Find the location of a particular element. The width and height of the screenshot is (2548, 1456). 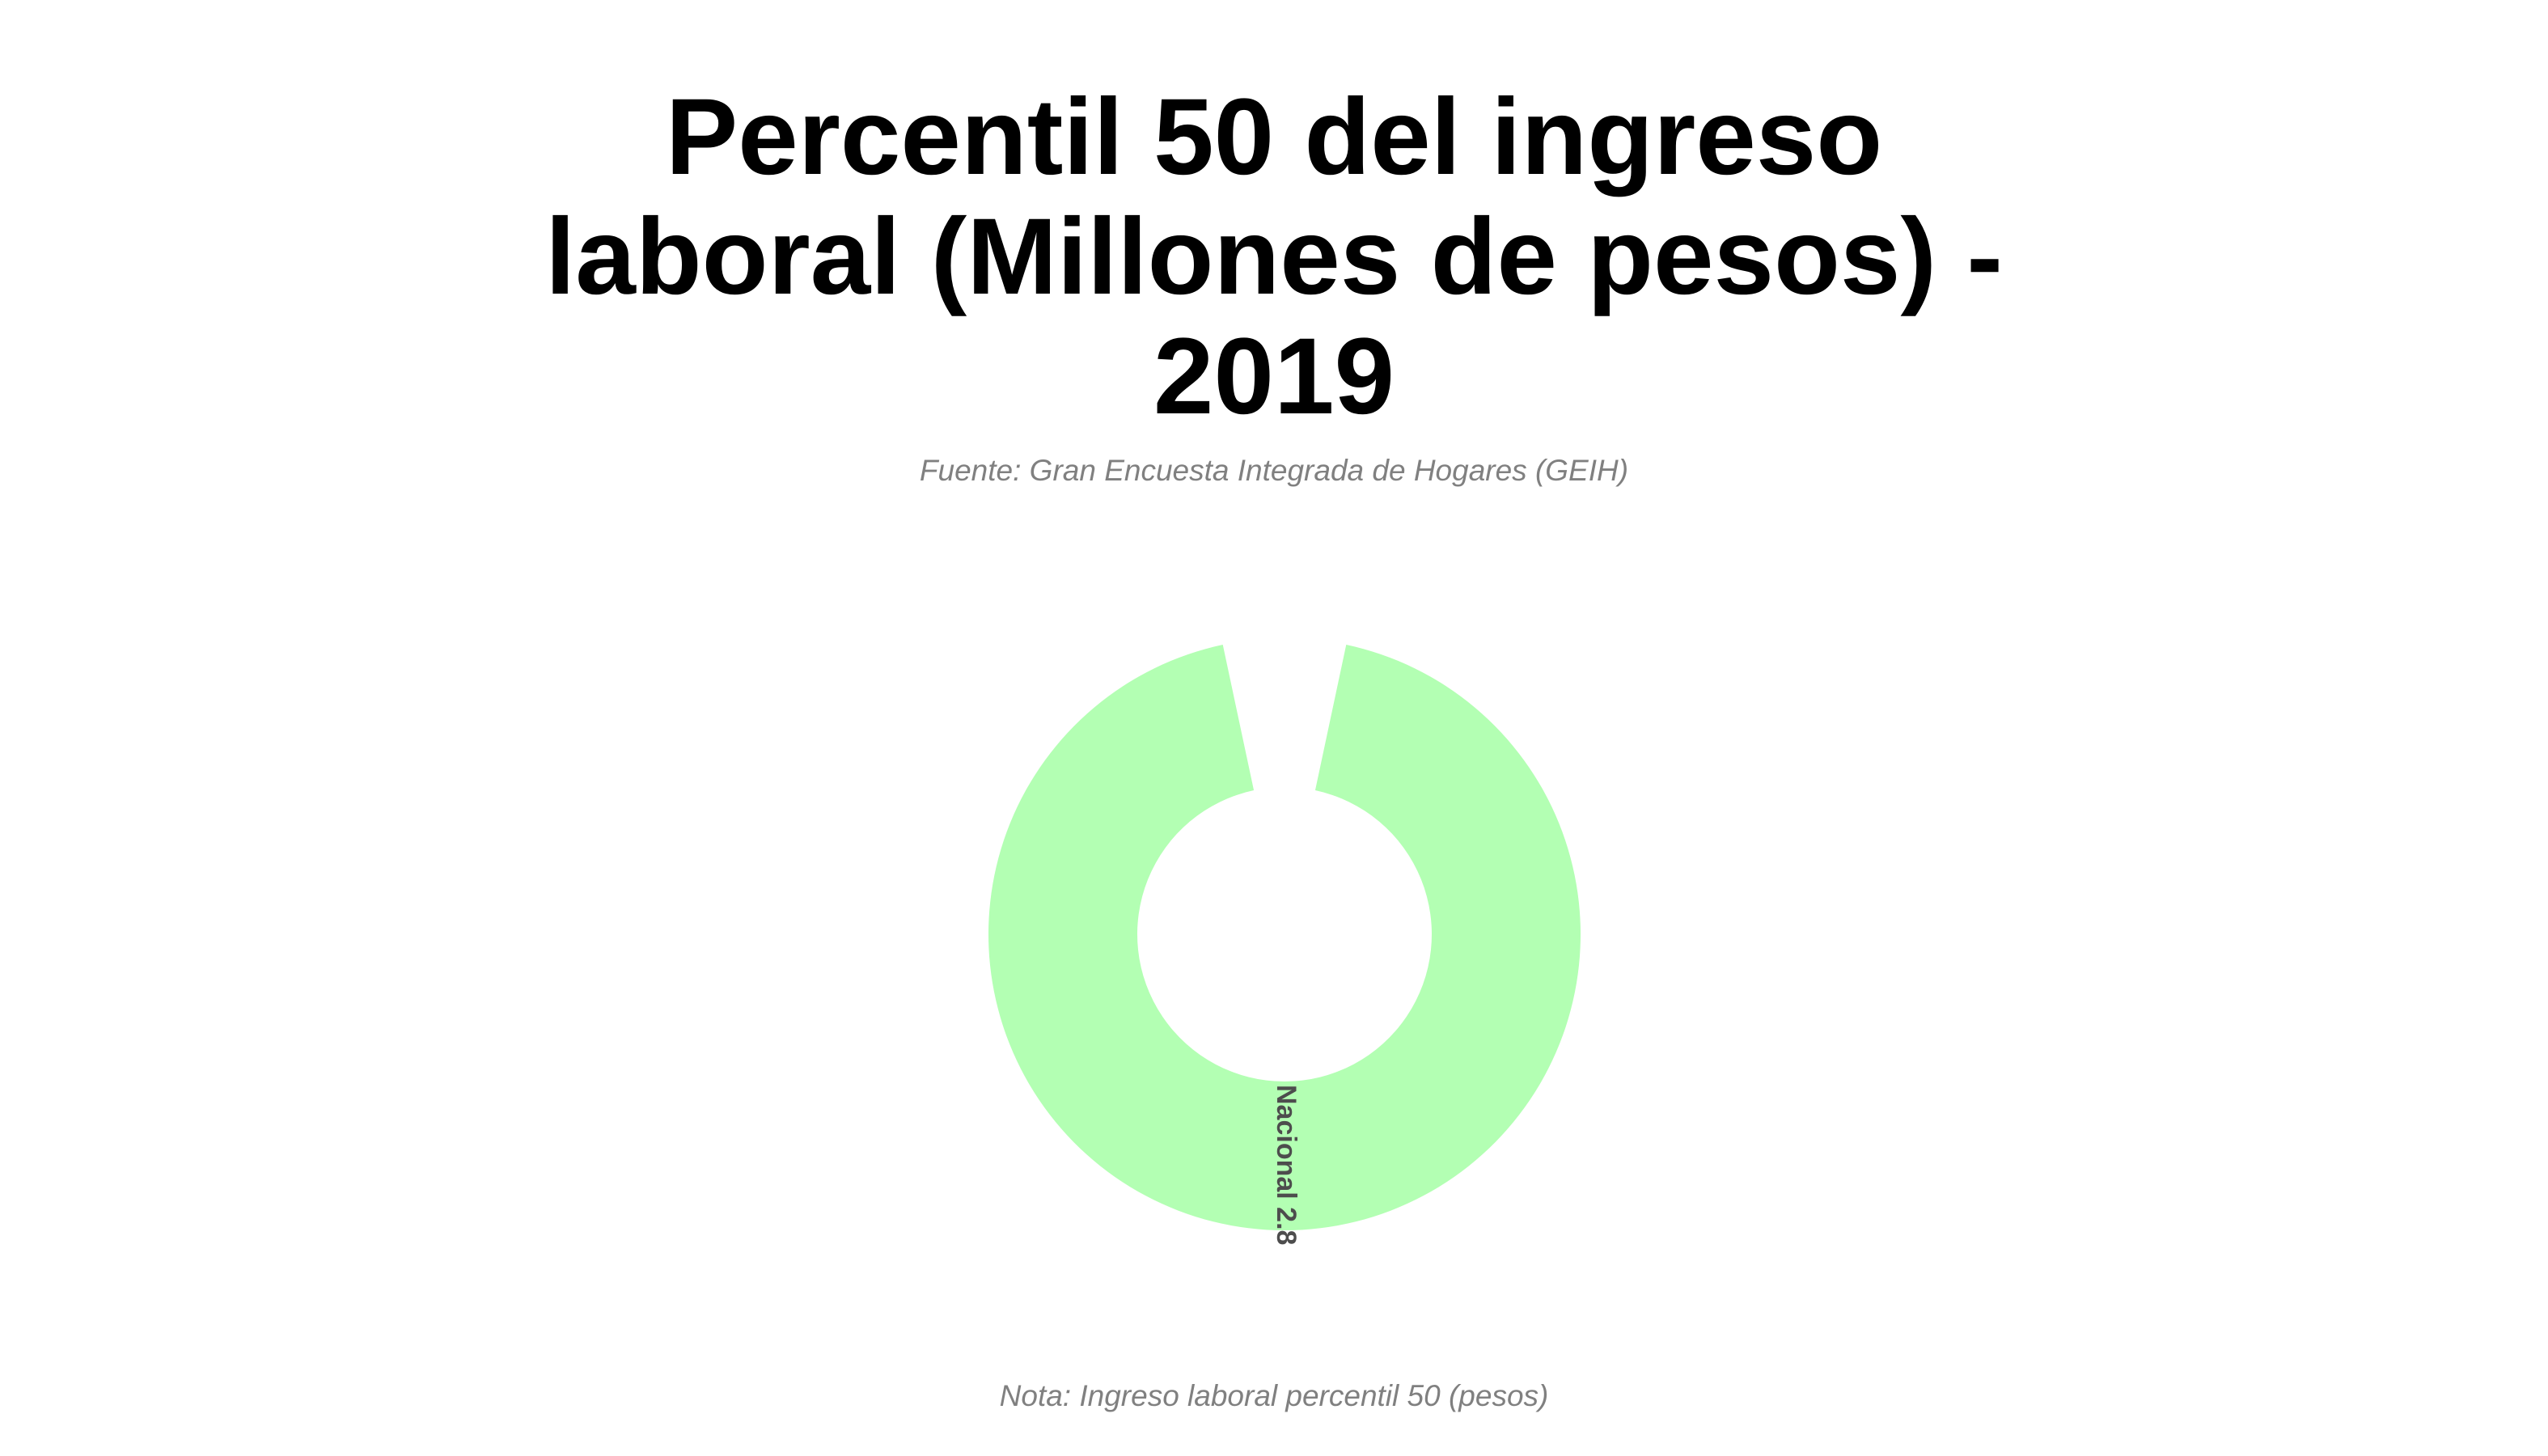

slice-label-nacional: Nacional 2.8 is located at coordinates (1286, 1165).